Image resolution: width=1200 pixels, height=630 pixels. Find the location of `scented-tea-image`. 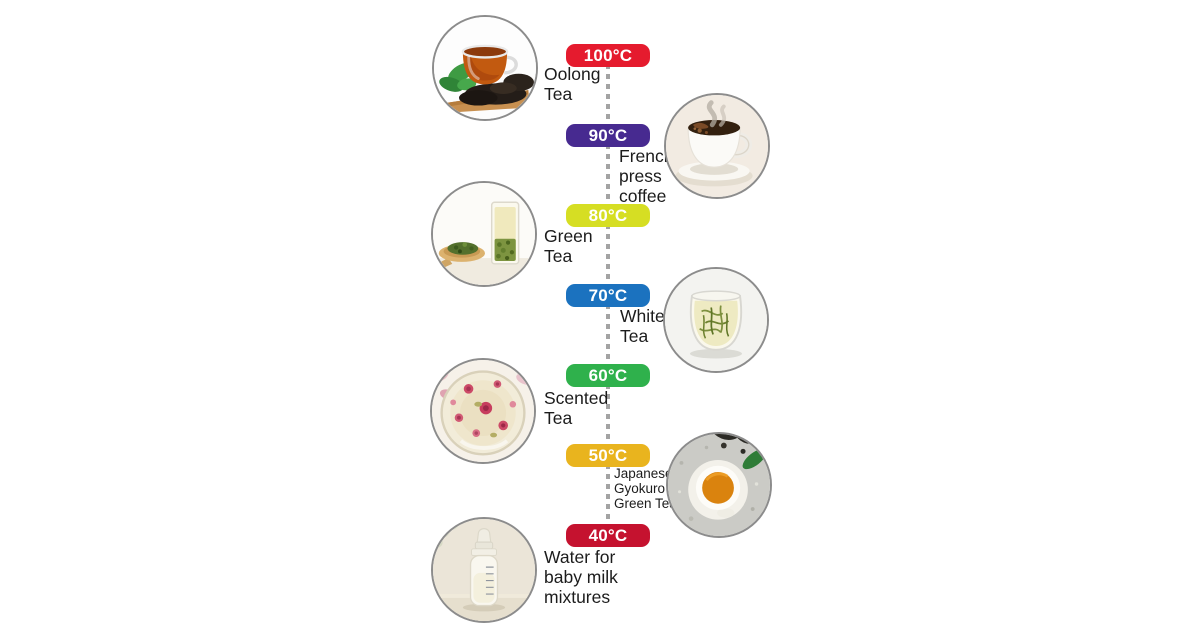

scented-tea-image is located at coordinates (483, 411).